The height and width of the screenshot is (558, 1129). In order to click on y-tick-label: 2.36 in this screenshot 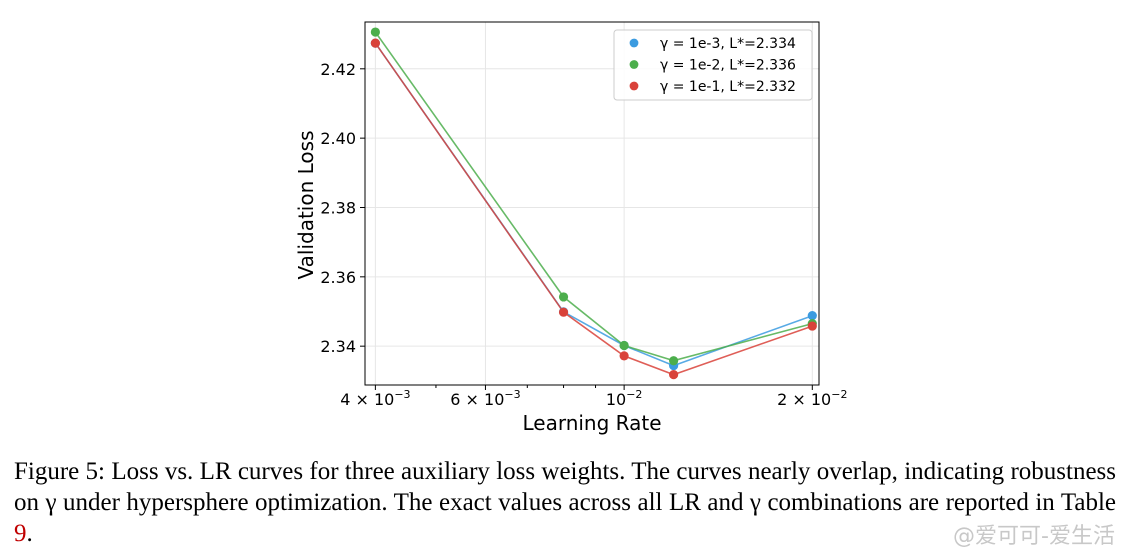, I will do `click(338, 277)`.